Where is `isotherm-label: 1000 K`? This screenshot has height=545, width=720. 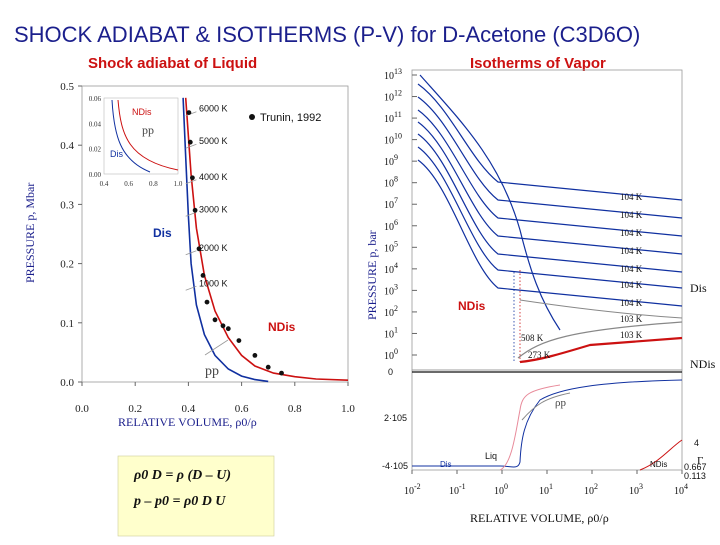 isotherm-label: 1000 K is located at coordinates (213, 283).